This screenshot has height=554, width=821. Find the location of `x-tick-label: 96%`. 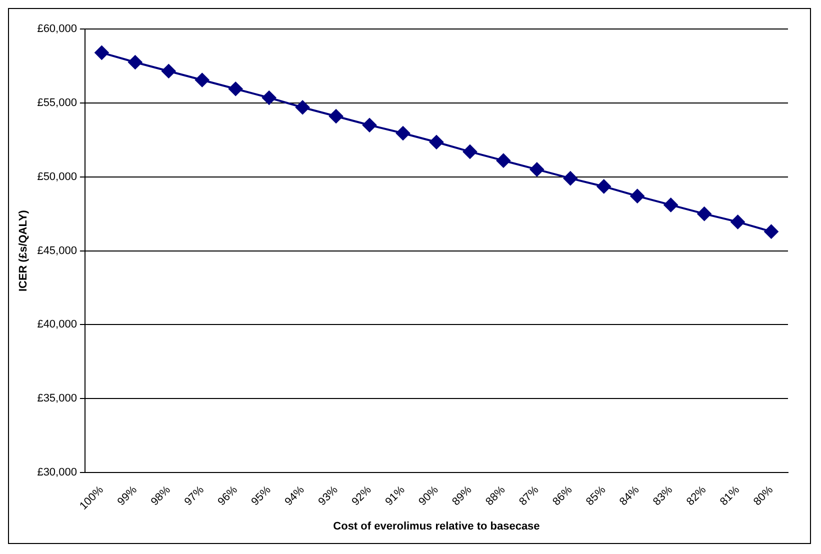

x-tick-label: 96% is located at coordinates (228, 496).